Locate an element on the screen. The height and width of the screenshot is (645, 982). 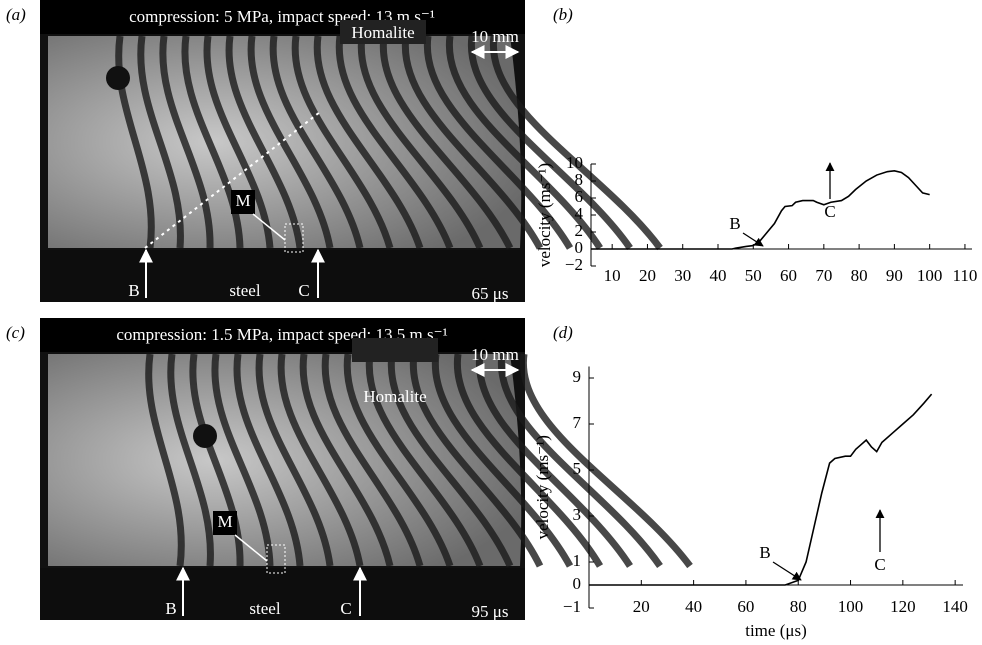
y-tick-label: 1 is located at coordinates (577, 560).